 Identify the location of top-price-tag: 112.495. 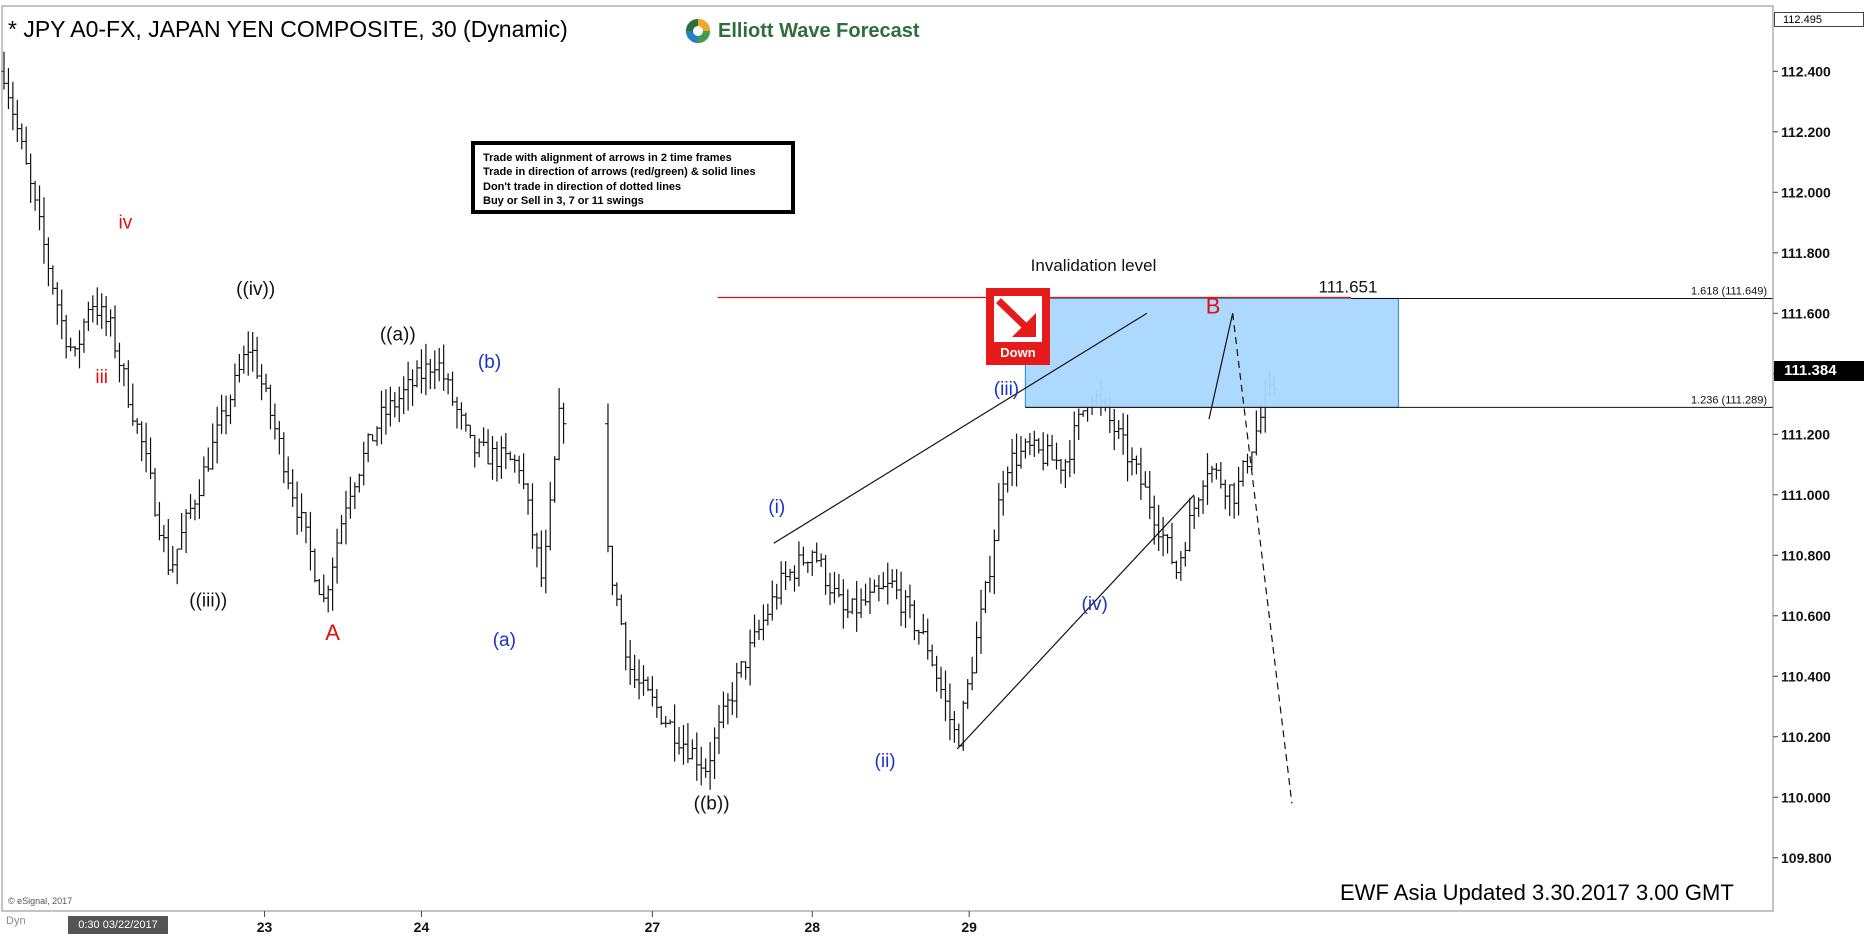
(1819, 19).